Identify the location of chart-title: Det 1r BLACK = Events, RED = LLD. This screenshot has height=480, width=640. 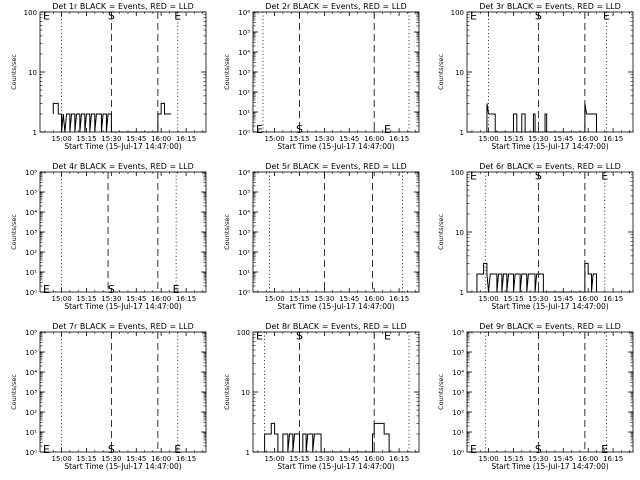
(123, 6).